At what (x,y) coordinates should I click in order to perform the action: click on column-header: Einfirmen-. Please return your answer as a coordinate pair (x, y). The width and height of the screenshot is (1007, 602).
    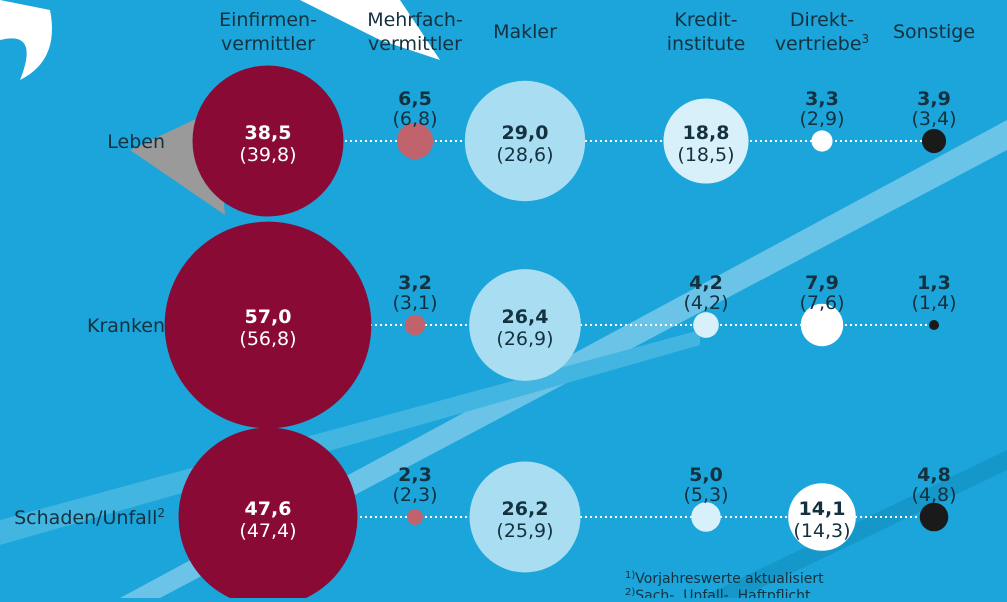
    Looking at the image, I should click on (268, 20).